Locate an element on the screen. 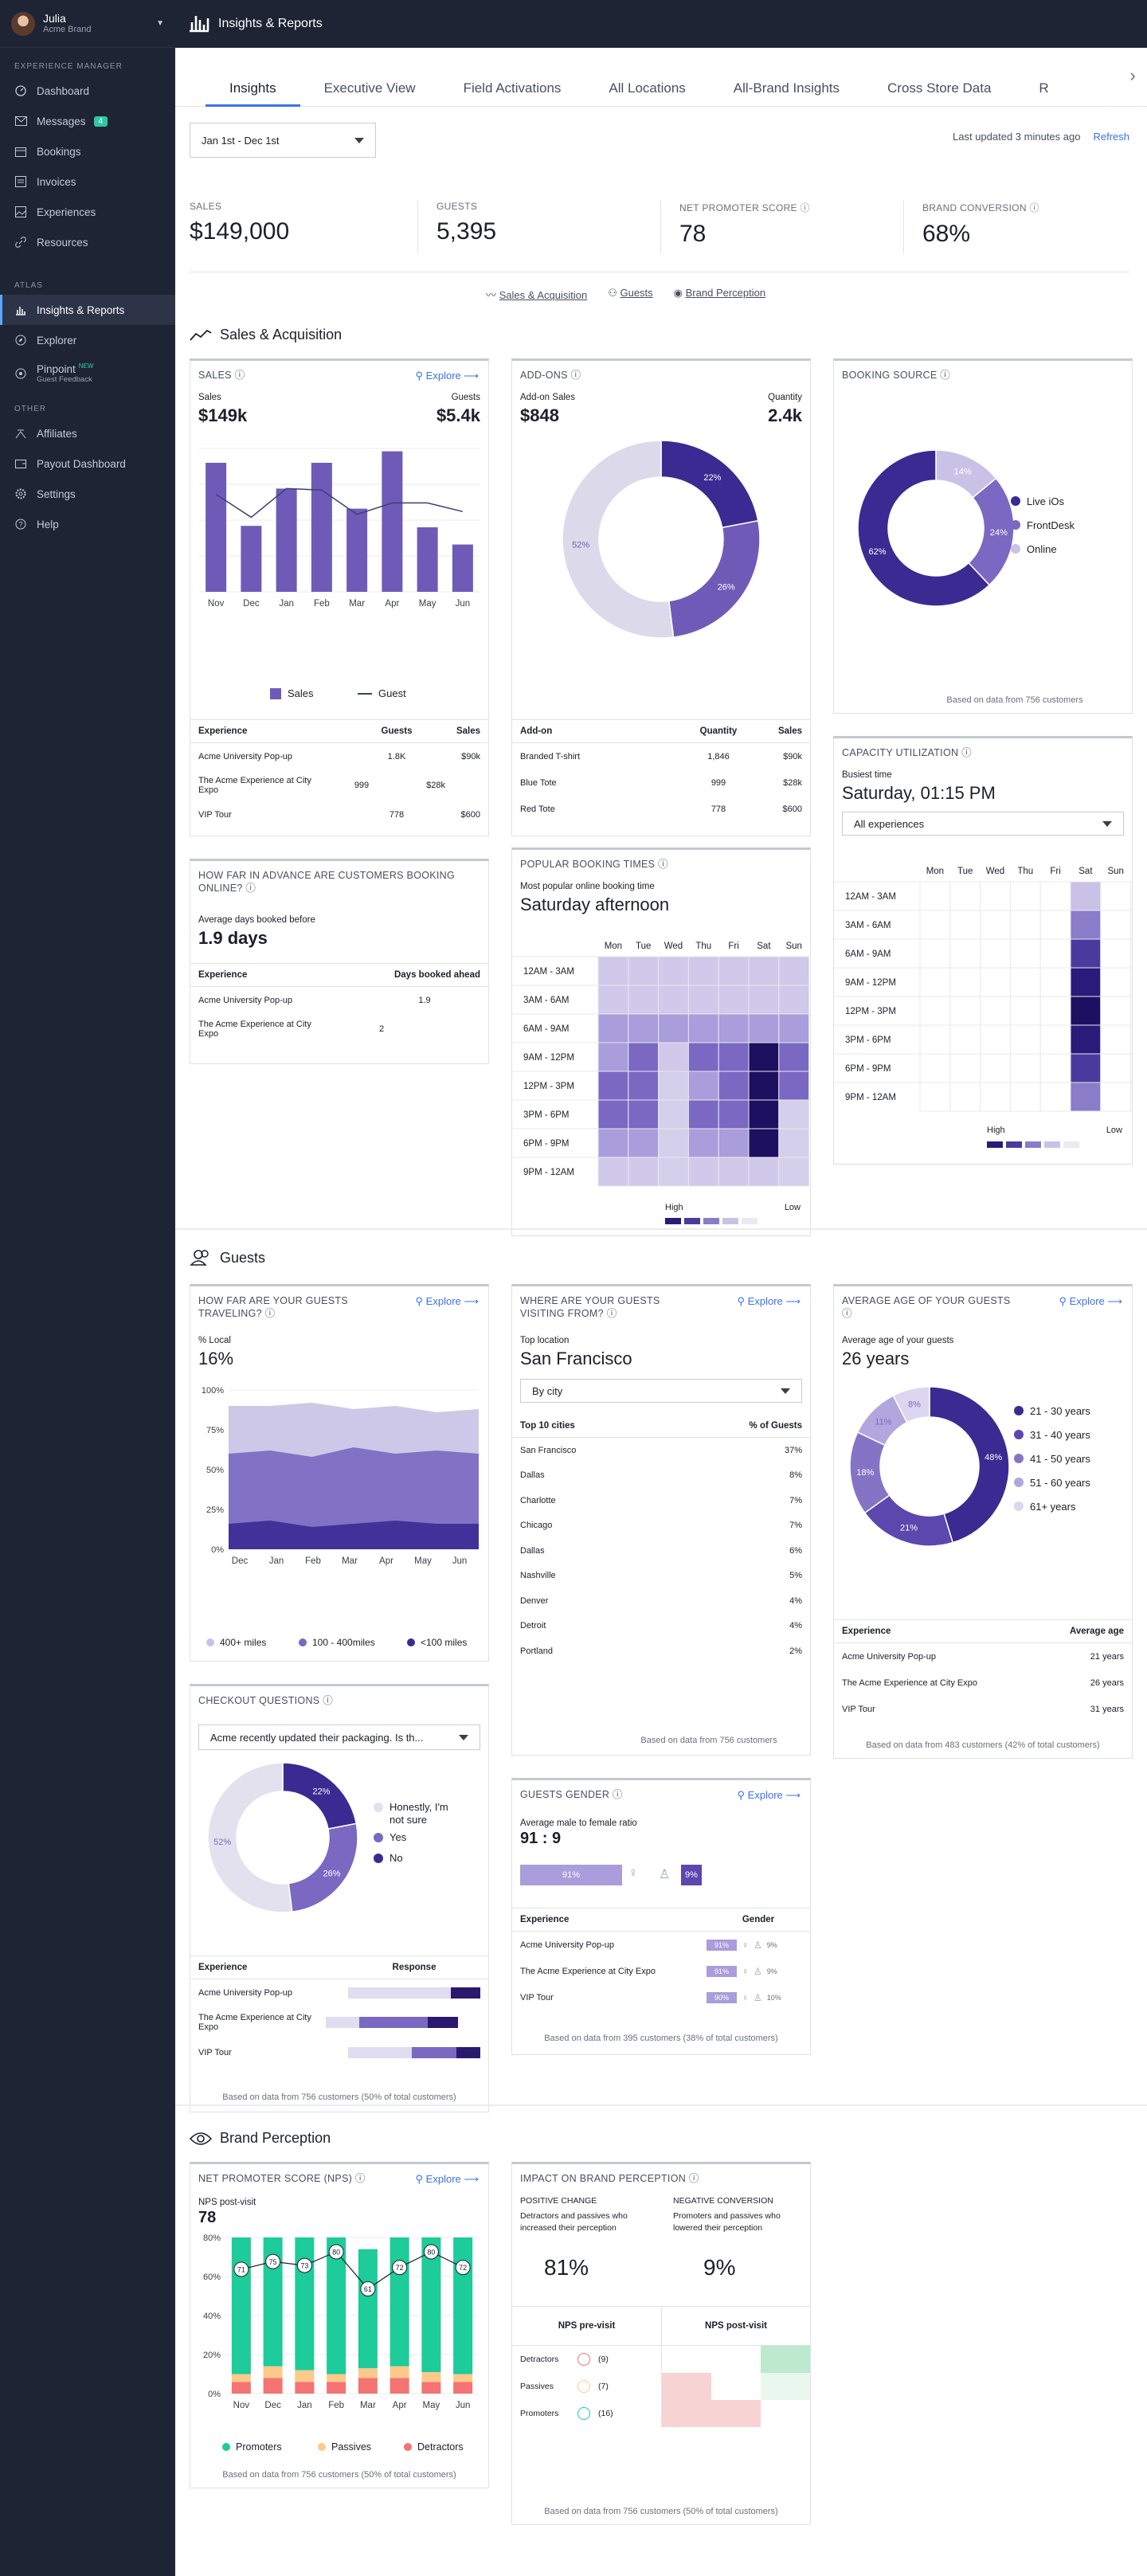 Image resolution: width=1147 pixels, height=2576 pixels. sidebar-item-settings: Settings is located at coordinates (87, 494).